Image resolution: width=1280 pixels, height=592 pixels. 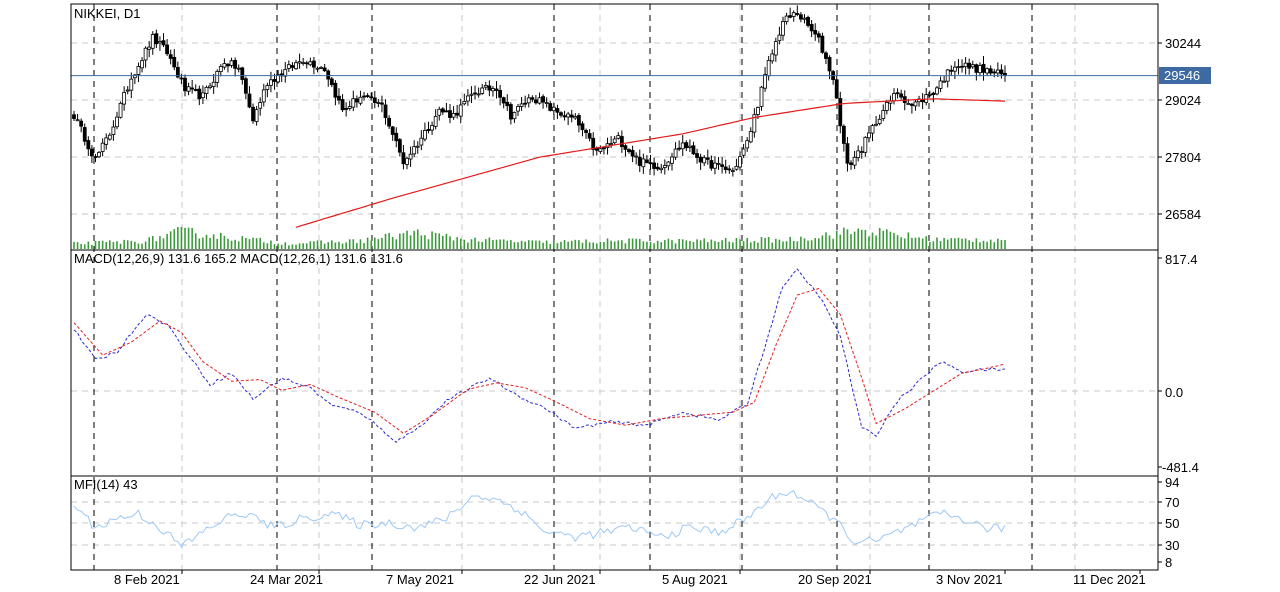 What do you see at coordinates (1172, 502) in the screenshot?
I see `mfi-tick: 70` at bounding box center [1172, 502].